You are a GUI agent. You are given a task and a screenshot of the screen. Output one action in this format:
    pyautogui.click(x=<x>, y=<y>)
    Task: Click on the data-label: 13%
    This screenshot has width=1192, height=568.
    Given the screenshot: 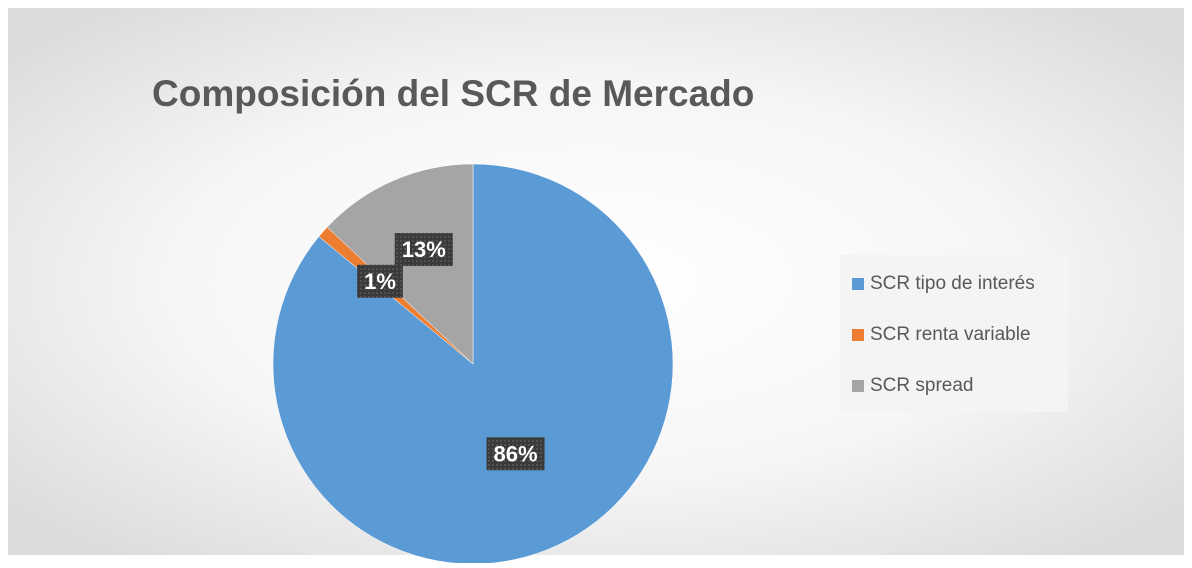 What is the action you would take?
    pyautogui.click(x=424, y=249)
    